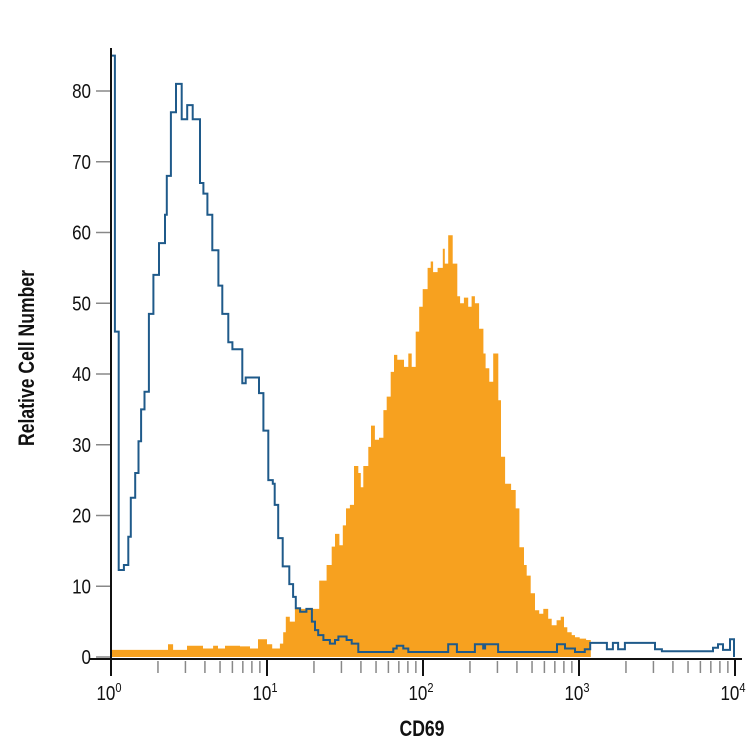  I want to click on x-tick-exponent: 1, so click(274, 687).